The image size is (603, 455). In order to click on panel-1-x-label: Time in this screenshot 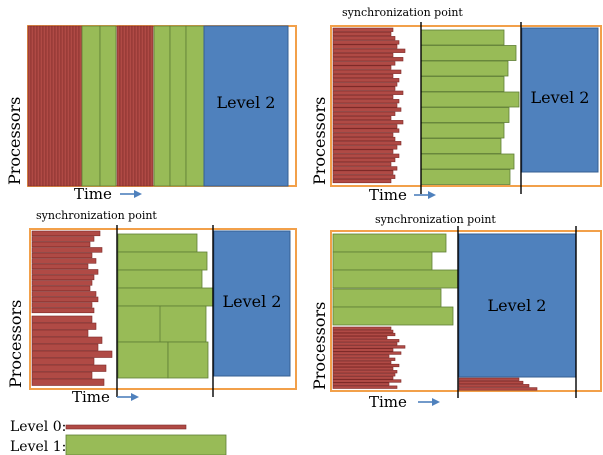, I will do `click(93, 194)`.